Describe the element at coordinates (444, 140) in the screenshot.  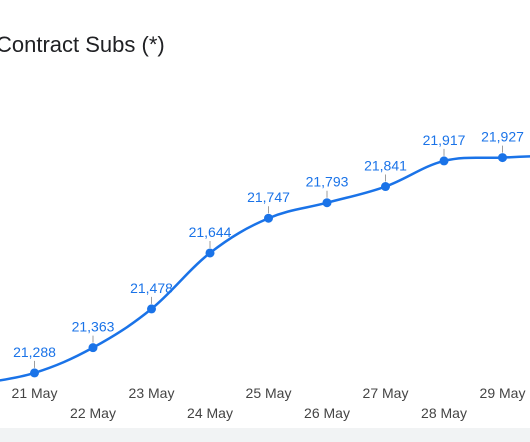
I see `data-label: 21,917` at that location.